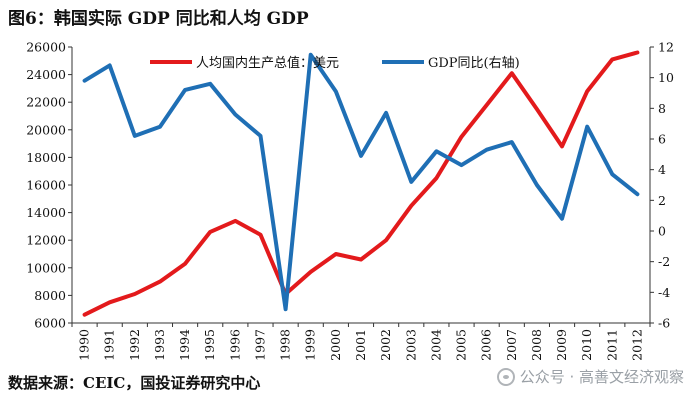  What do you see at coordinates (360, 345) in the screenshot?
I see `x-tick-label: 2001` at bounding box center [360, 345].